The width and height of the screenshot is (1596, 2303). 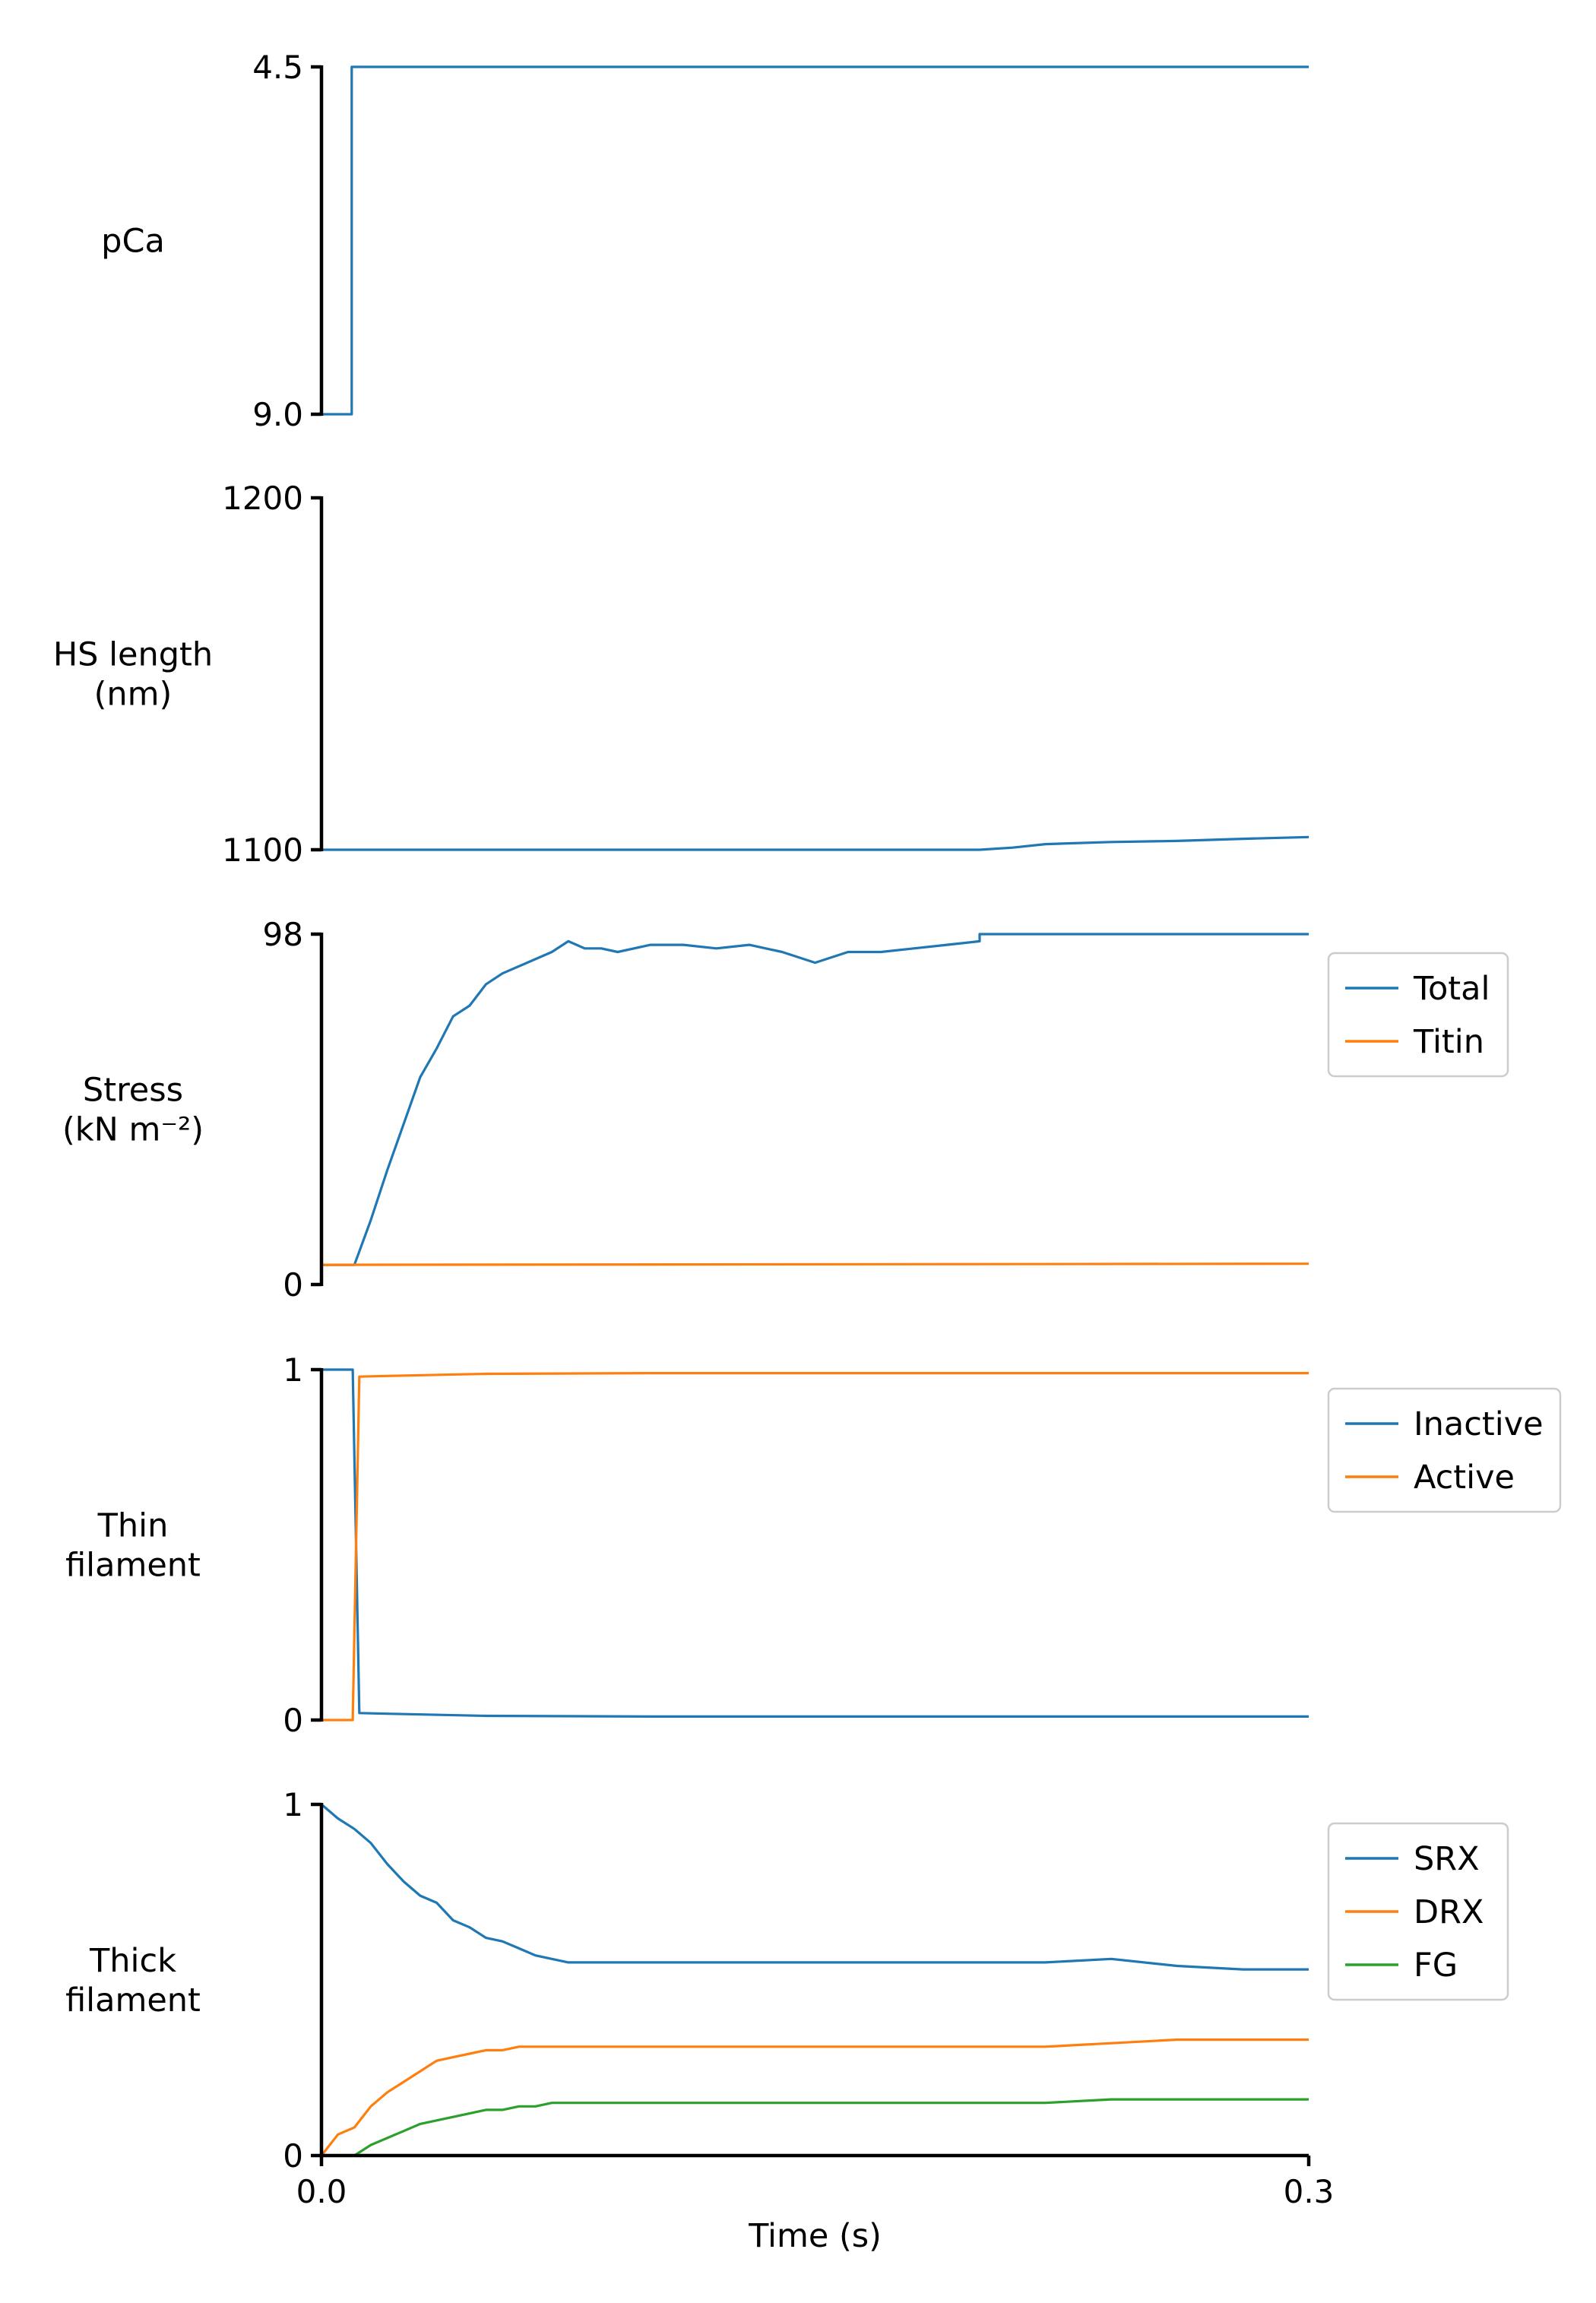 What do you see at coordinates (1449, 1042) in the screenshot?
I see `legend-entry-titin: Titin` at bounding box center [1449, 1042].